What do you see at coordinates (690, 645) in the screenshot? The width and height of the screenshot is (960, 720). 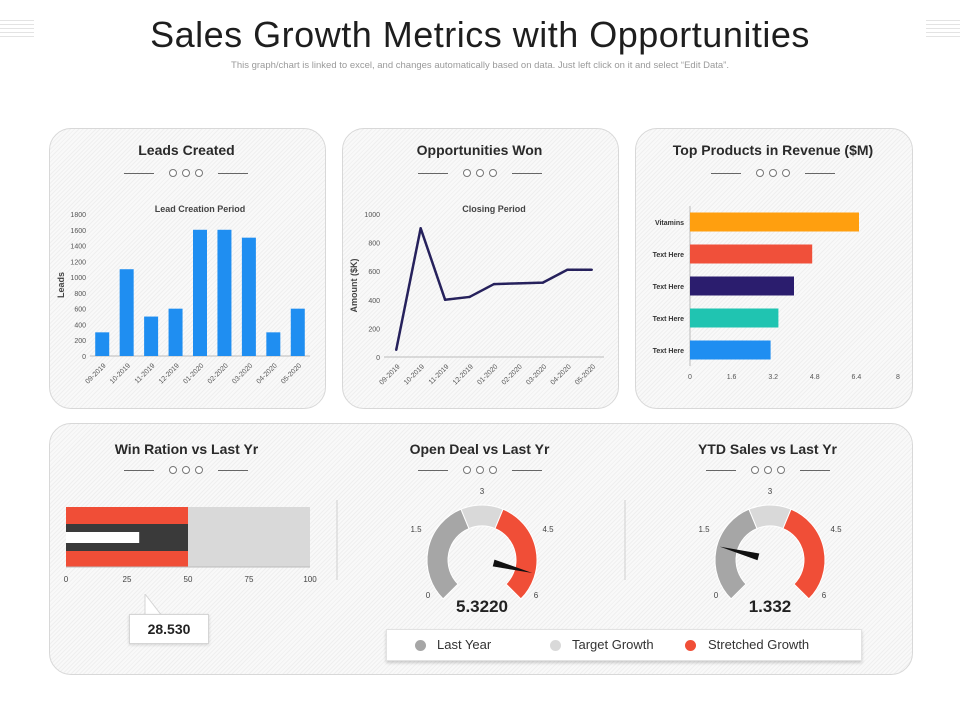 I see `legend-dot-stretched-growth` at bounding box center [690, 645].